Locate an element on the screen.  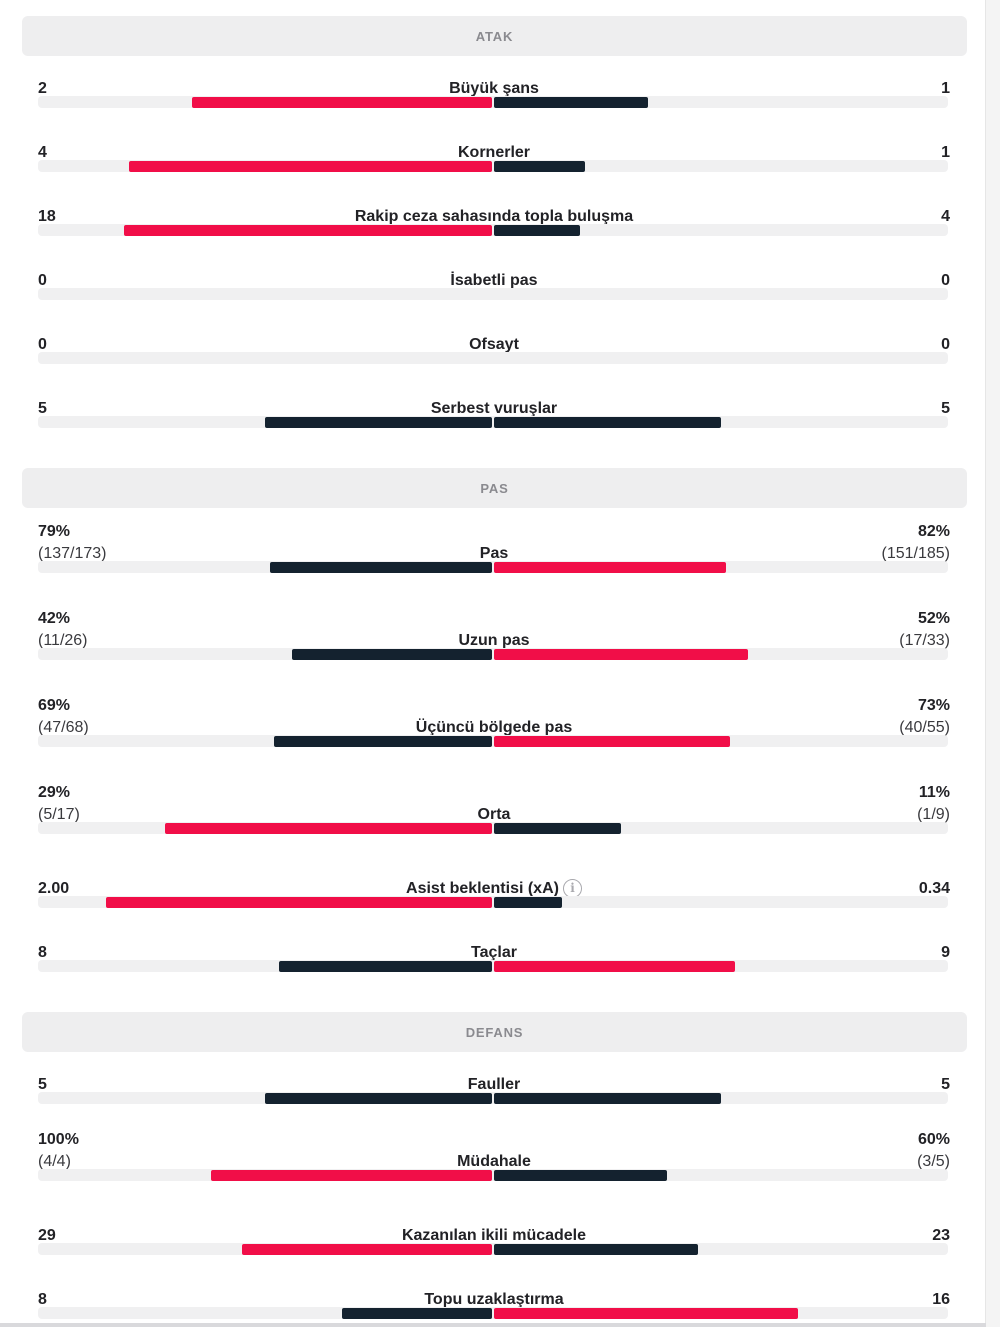
away-value: 73% (40/55) is located at coordinates (924, 717).